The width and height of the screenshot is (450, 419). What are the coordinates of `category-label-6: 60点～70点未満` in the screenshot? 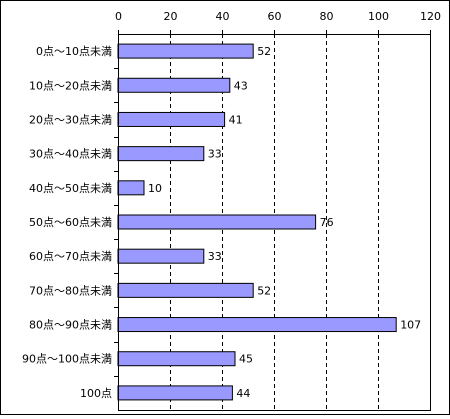 It's located at (70, 256).